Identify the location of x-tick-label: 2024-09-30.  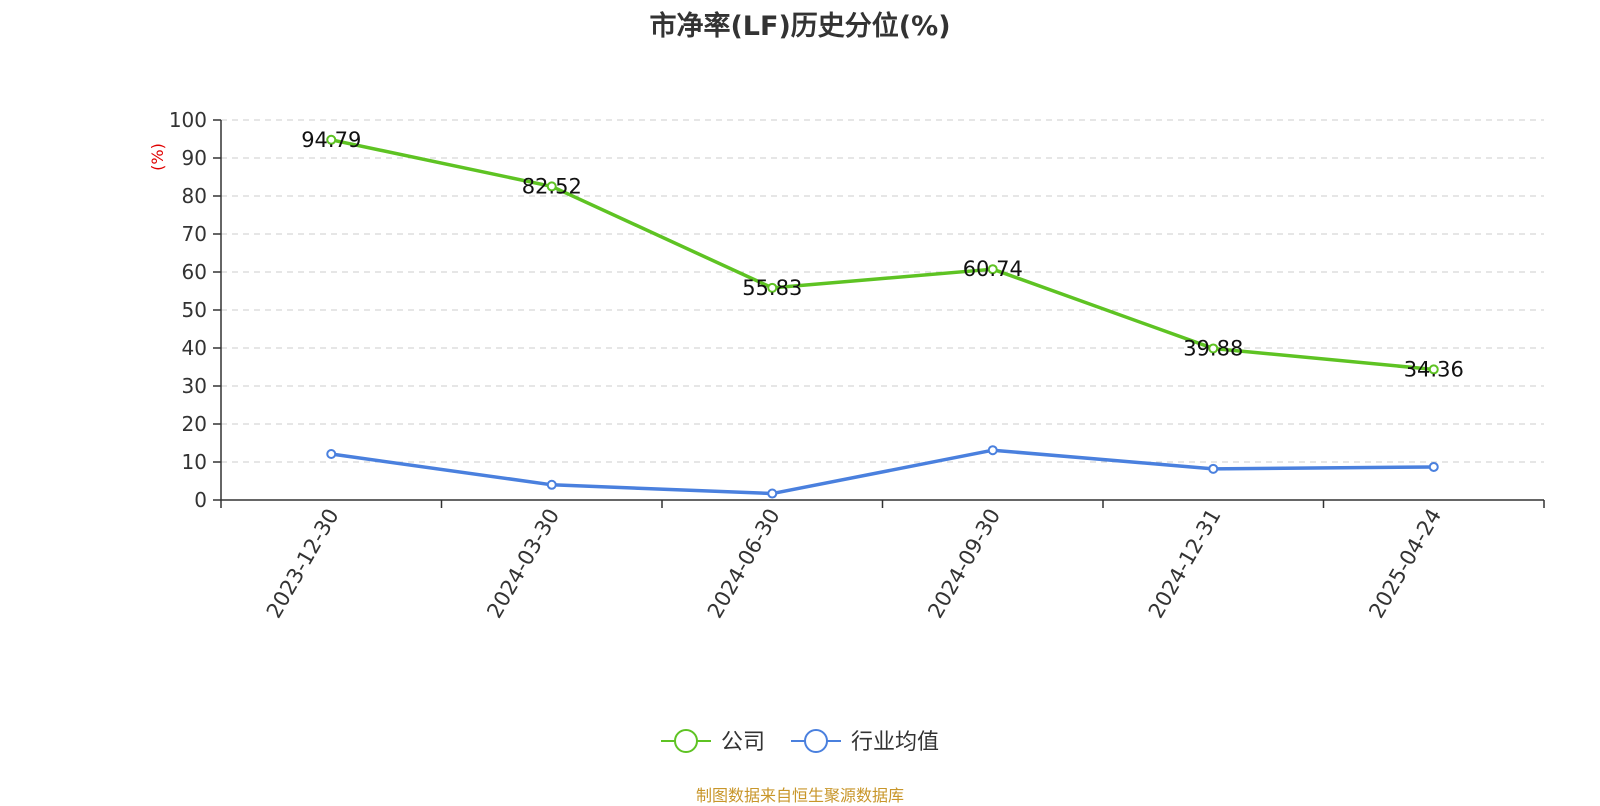
(964, 564).